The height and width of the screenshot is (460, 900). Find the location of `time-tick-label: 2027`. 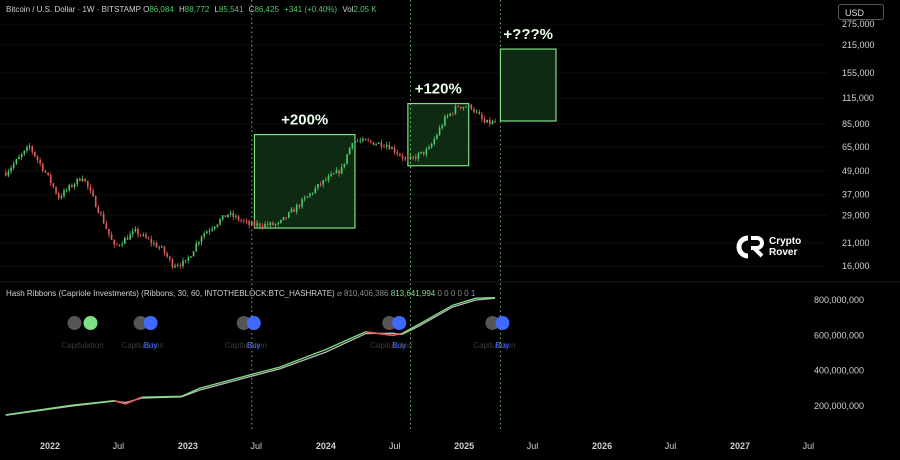

time-tick-label: 2027 is located at coordinates (740, 446).